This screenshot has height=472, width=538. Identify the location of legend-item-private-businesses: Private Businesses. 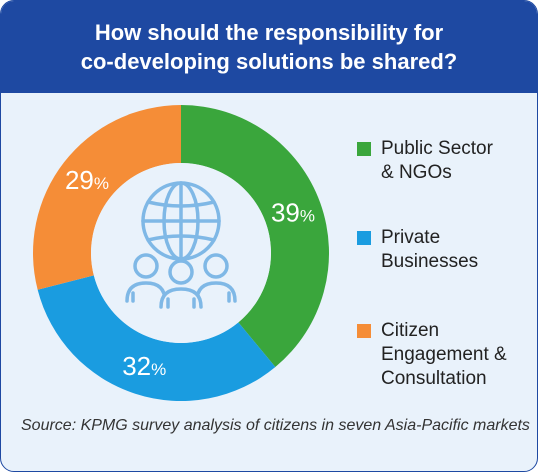
(417, 250).